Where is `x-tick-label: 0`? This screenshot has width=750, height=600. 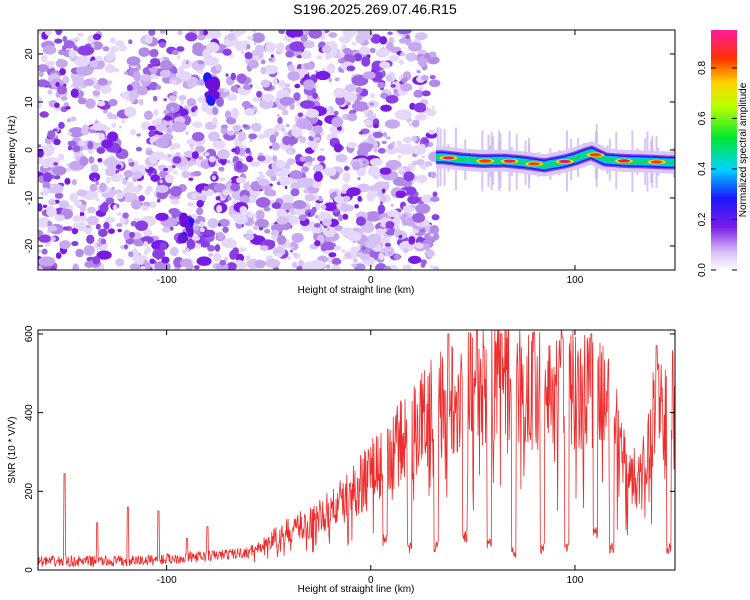 x-tick-label: 0 is located at coordinates (371, 280).